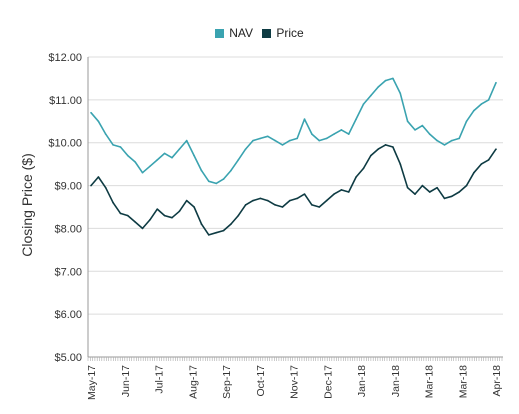  I want to click on x-tick-label: Dec-17, so click(328, 382).